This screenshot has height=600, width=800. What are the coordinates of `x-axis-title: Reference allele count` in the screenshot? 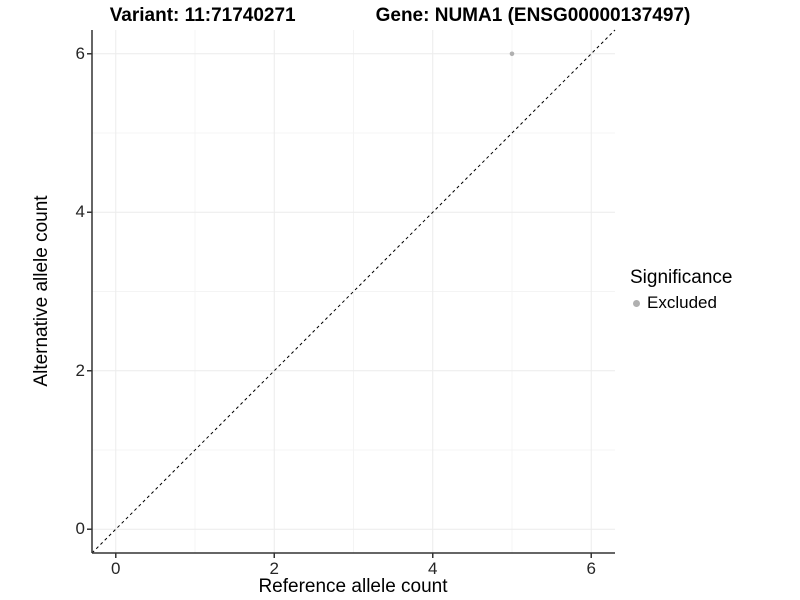 It's located at (353, 586).